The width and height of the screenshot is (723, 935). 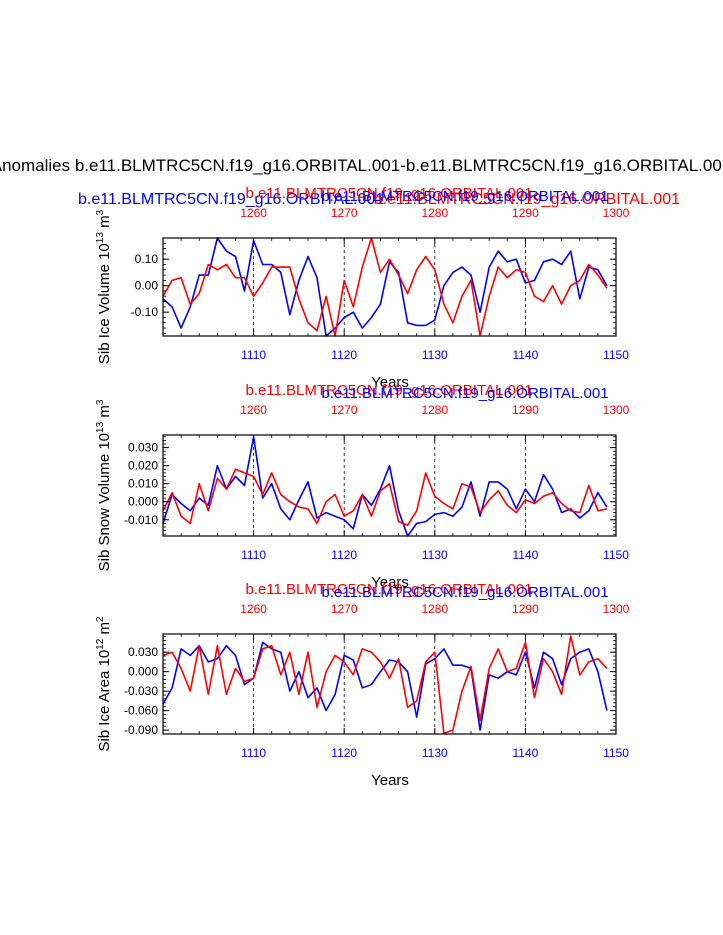 I want to click on y-label-unit-power: 2, so click(x=100, y=619).